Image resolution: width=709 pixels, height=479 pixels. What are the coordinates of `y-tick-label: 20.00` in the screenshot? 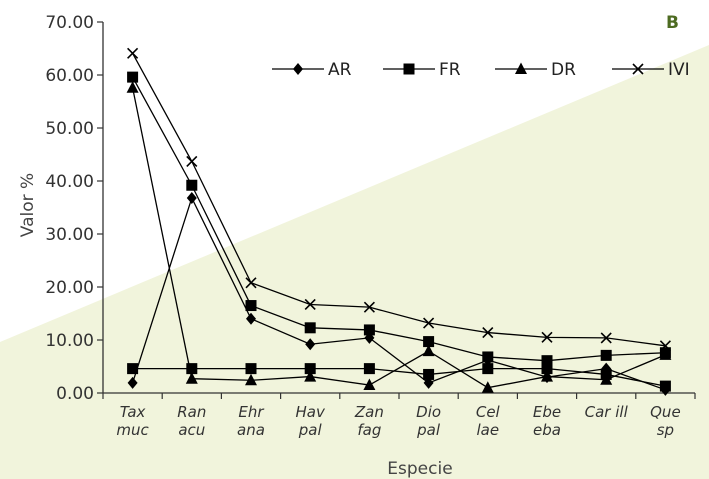 It's located at (69, 288).